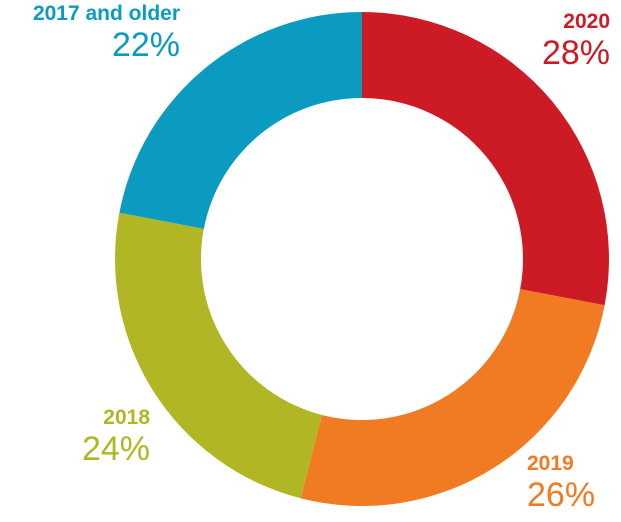  Describe the element at coordinates (586, 21) in the screenshot. I see `slice-category: 2020` at that location.